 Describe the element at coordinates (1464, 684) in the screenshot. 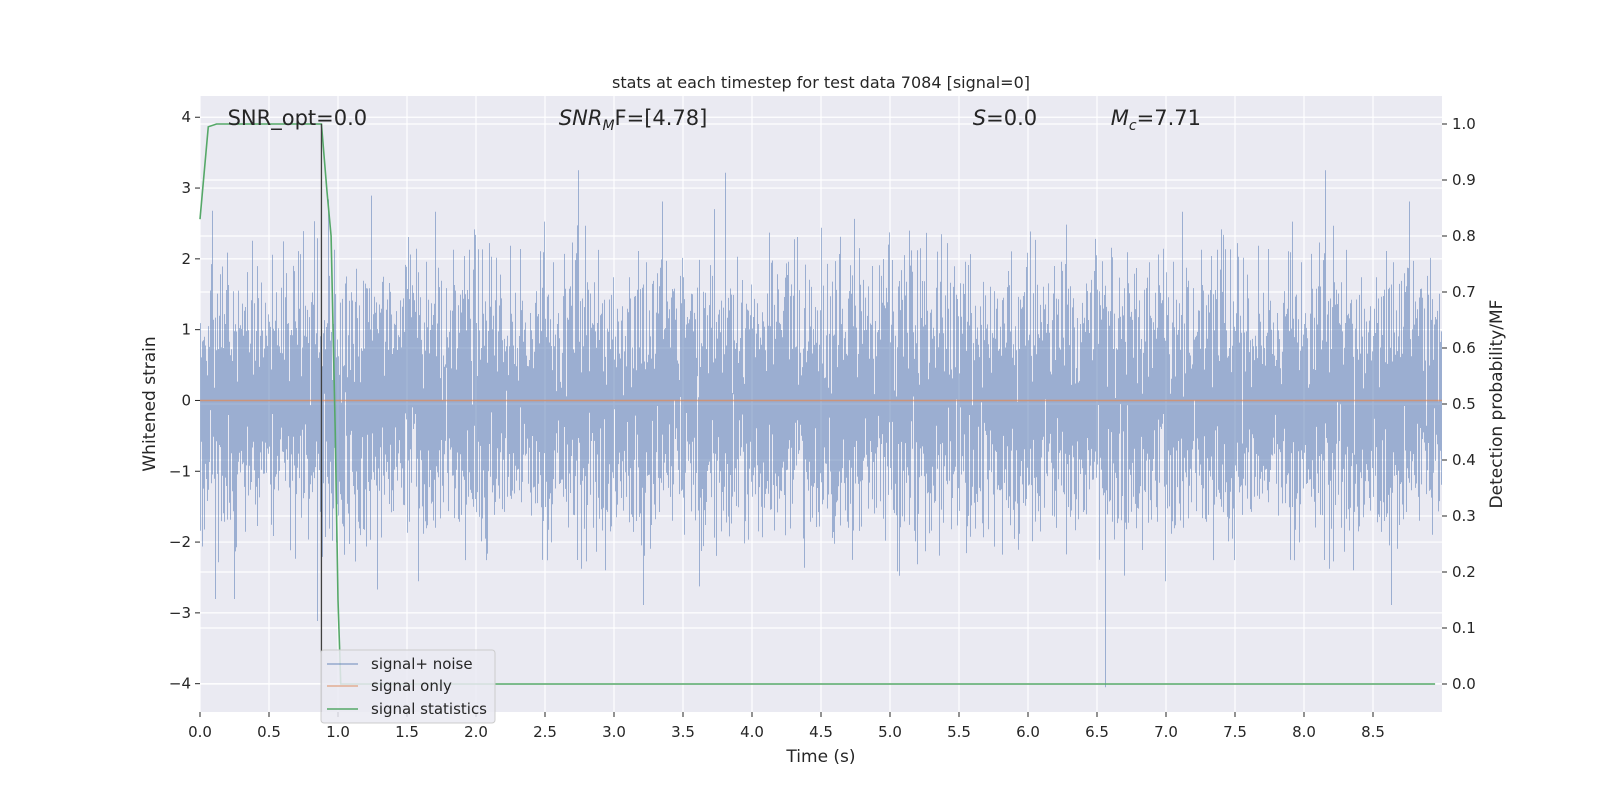

I see `y2-tick-label-0: 0.0` at that location.